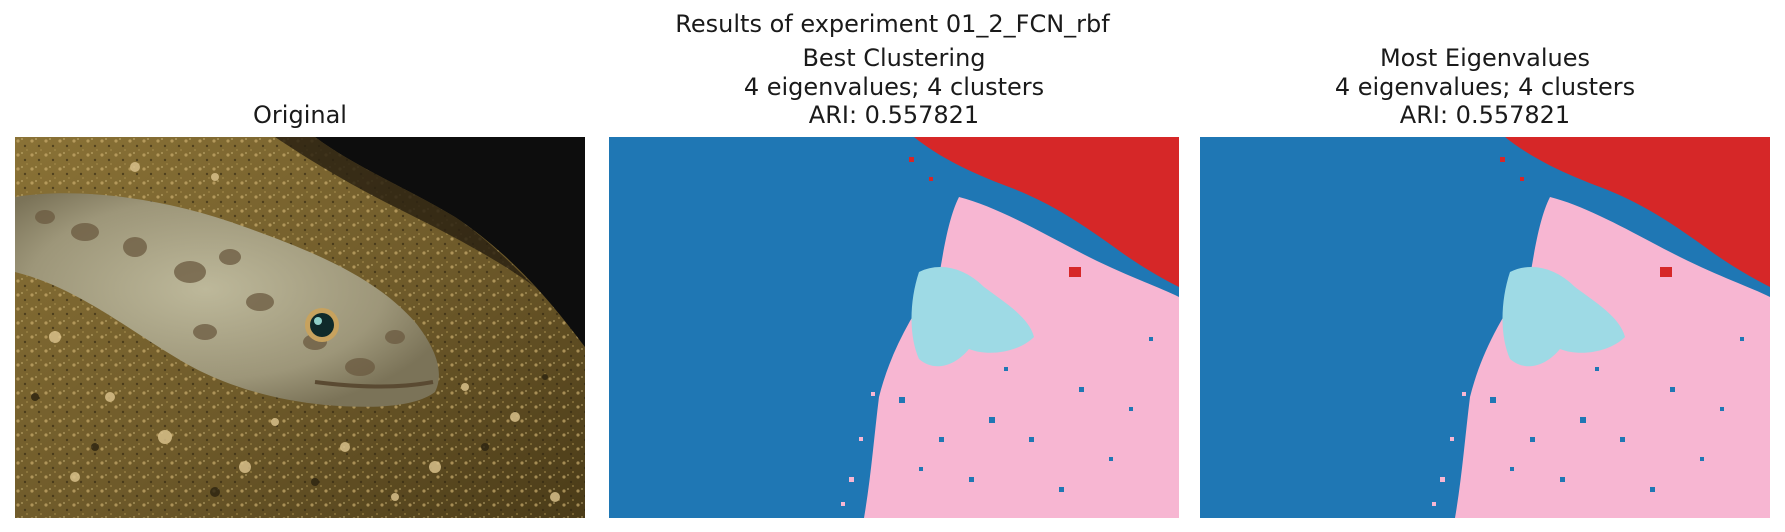  Describe the element at coordinates (300, 115) in the screenshot. I see `panel-title-original: Original` at that location.